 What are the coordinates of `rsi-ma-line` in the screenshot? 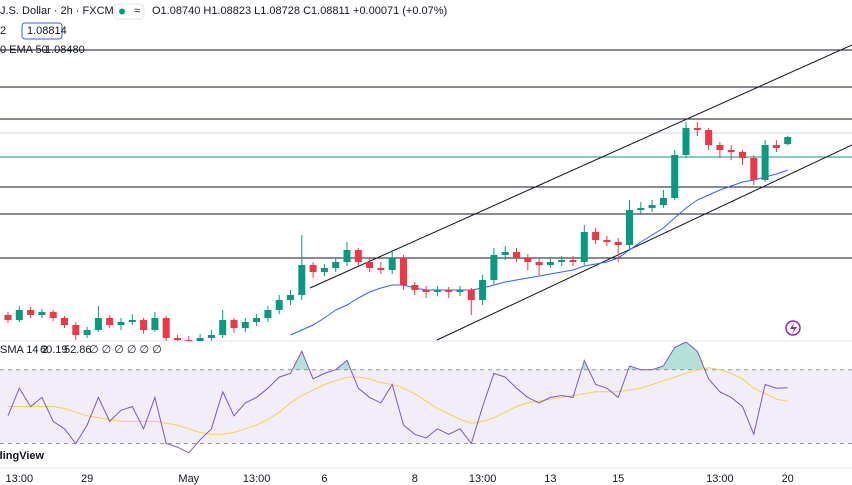 It's located at (398, 401).